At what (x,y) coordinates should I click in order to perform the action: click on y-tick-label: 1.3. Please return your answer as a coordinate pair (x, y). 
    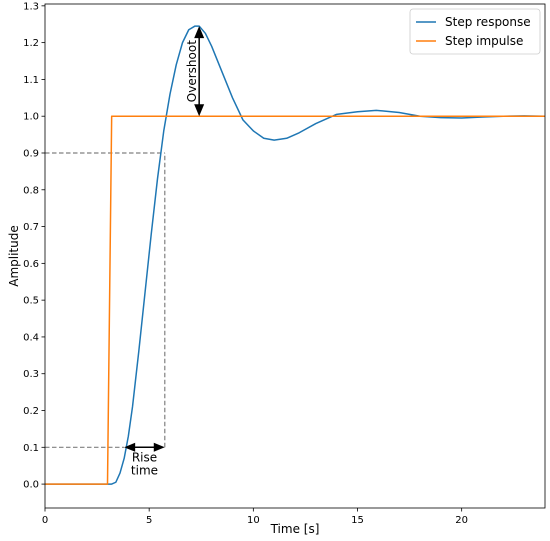
    Looking at the image, I should click on (31, 6).